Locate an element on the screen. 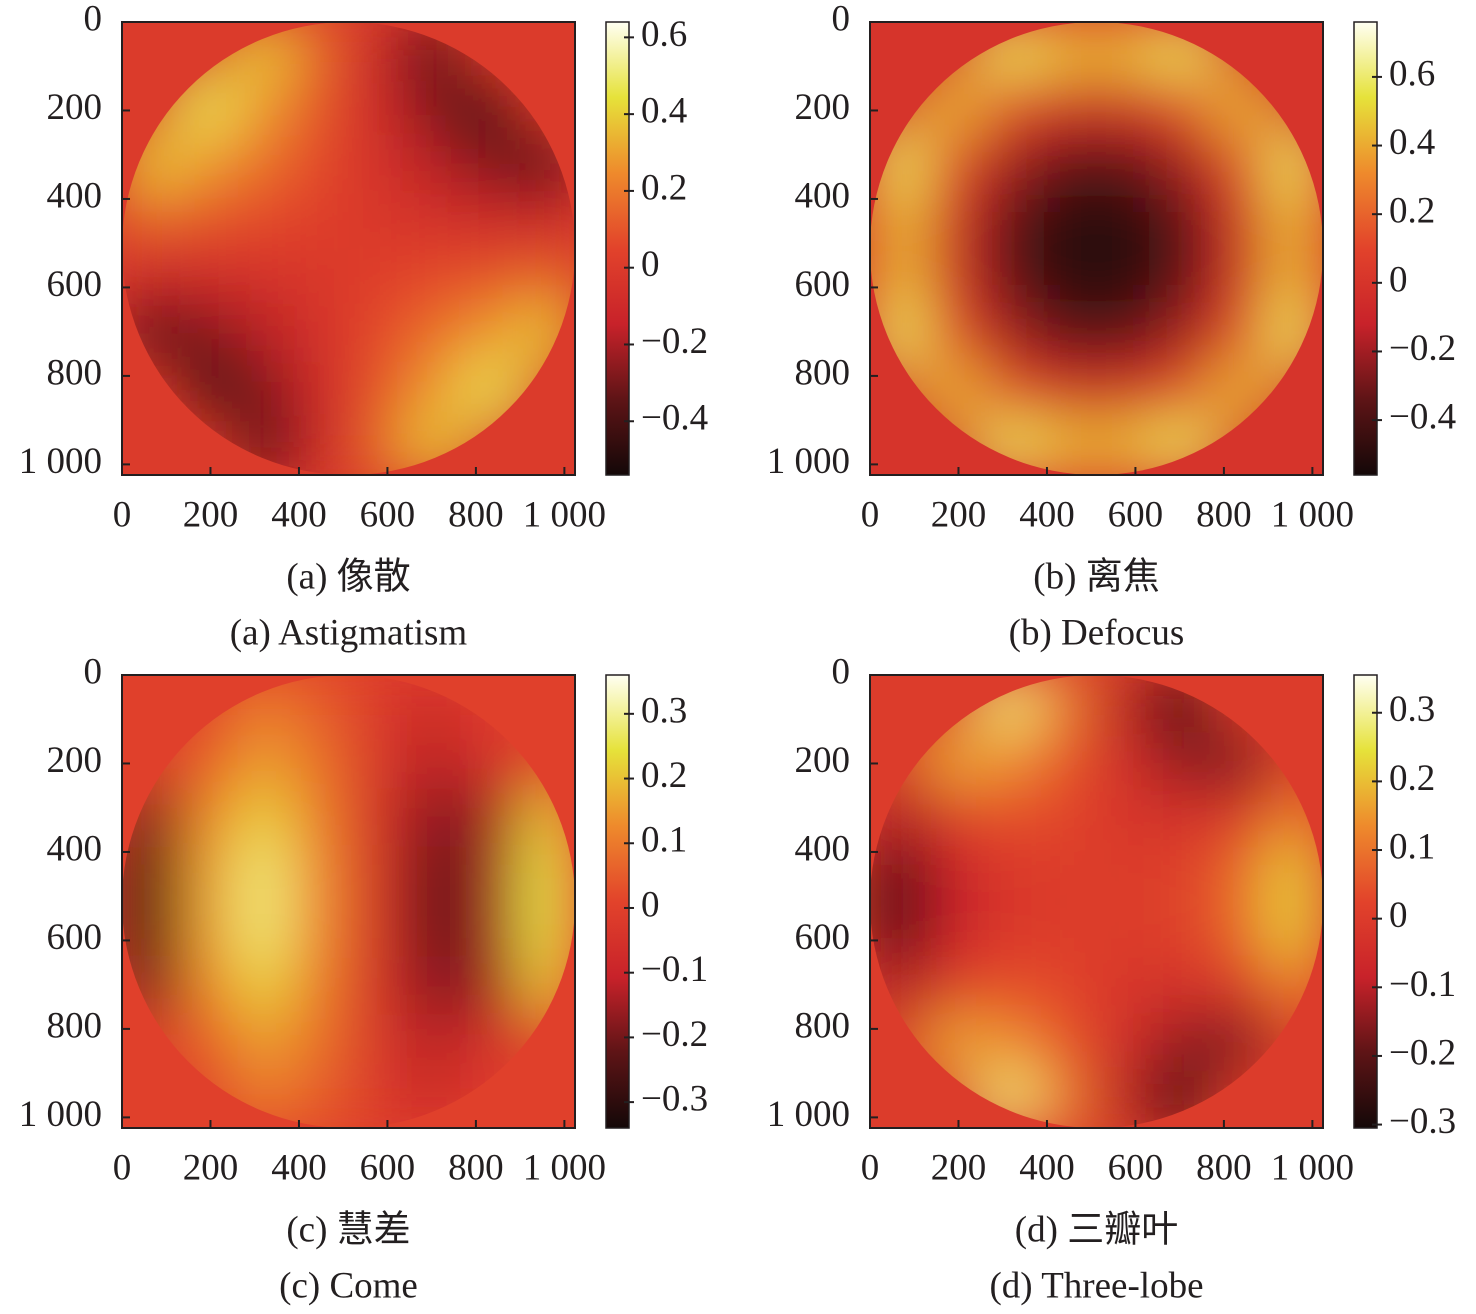  plot-frame is located at coordinates (348, 901).